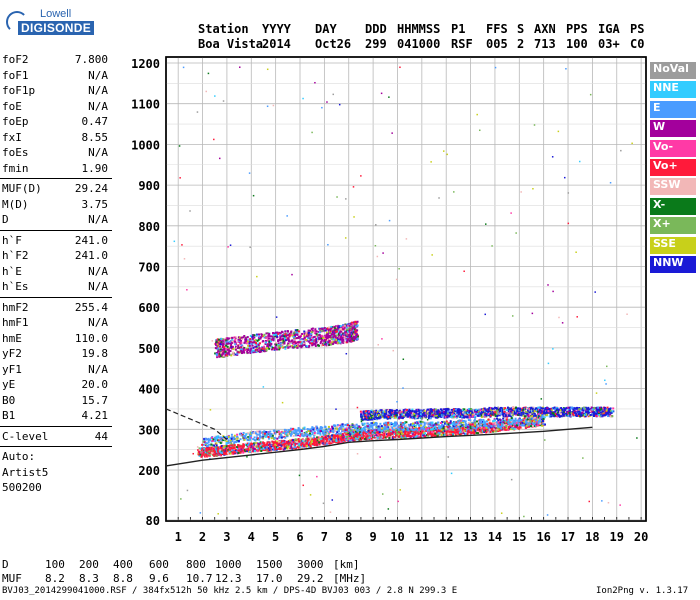  I want to click on x-tick-label: 9, so click(372, 537).